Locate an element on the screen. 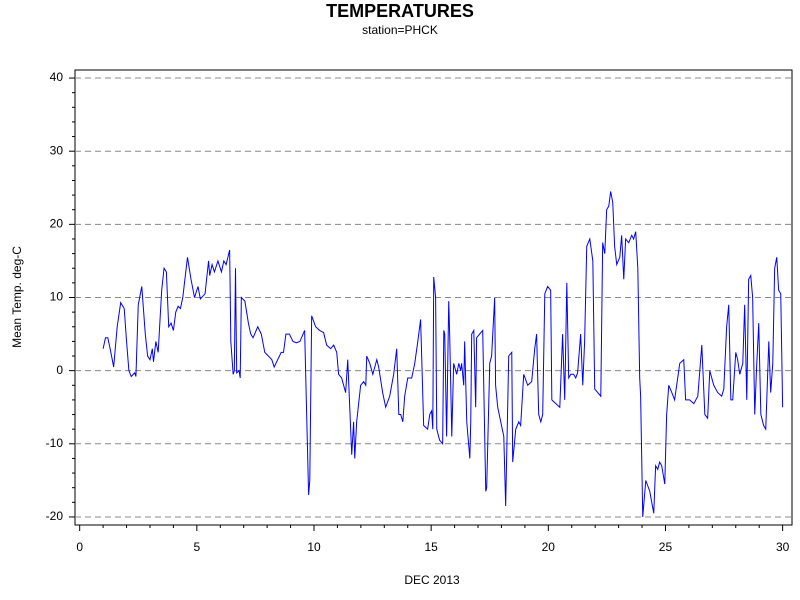 The height and width of the screenshot is (600, 800). y-tick-label: 40 is located at coordinates (57, 77).